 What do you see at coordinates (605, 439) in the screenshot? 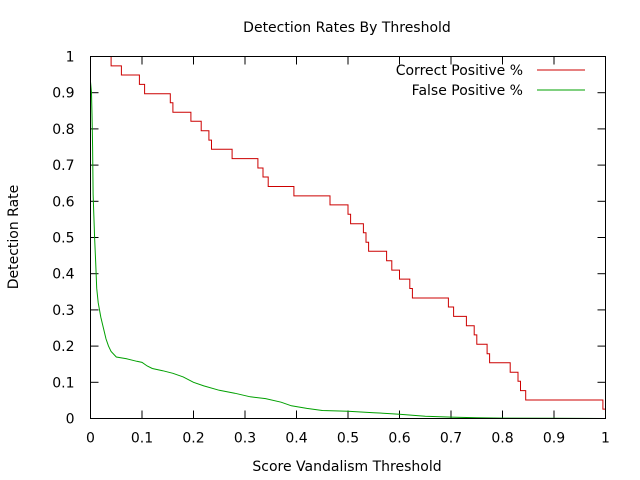
I see `x-tick-label: 1` at bounding box center [605, 439].